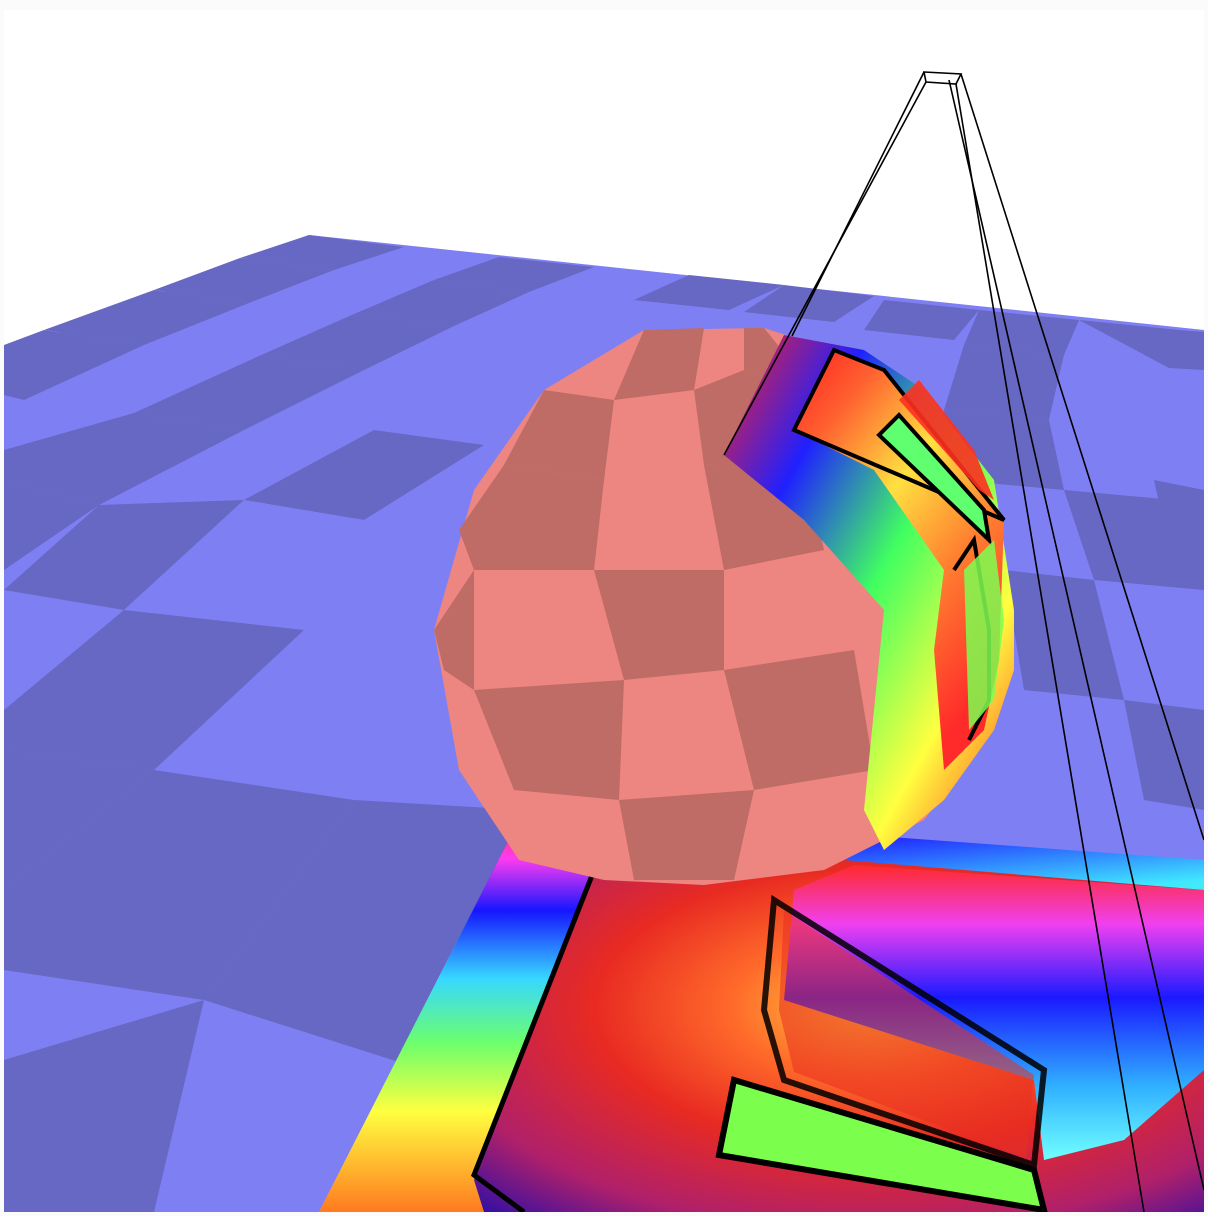 The image size is (1208, 1216). I want to click on projected-rainbow-texture-sphere, so click(869, 592).